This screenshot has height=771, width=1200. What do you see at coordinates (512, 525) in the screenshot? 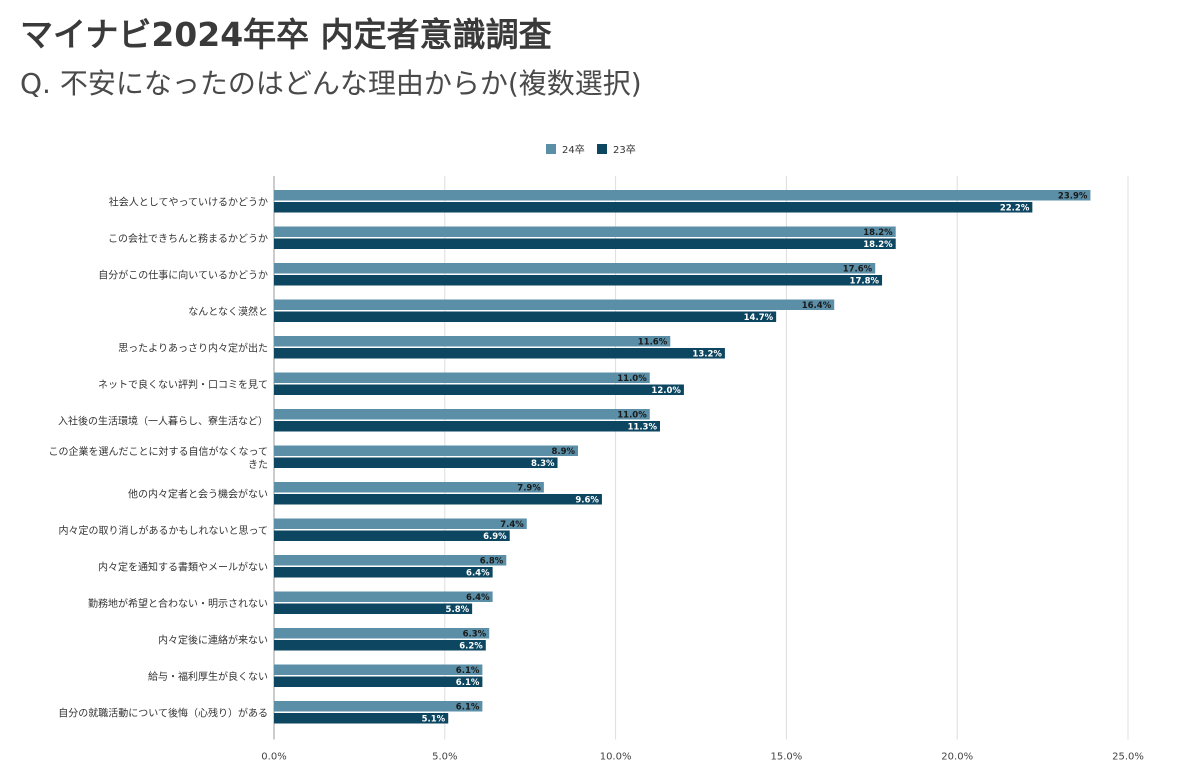
I see `data-label: 7.4%` at bounding box center [512, 525].